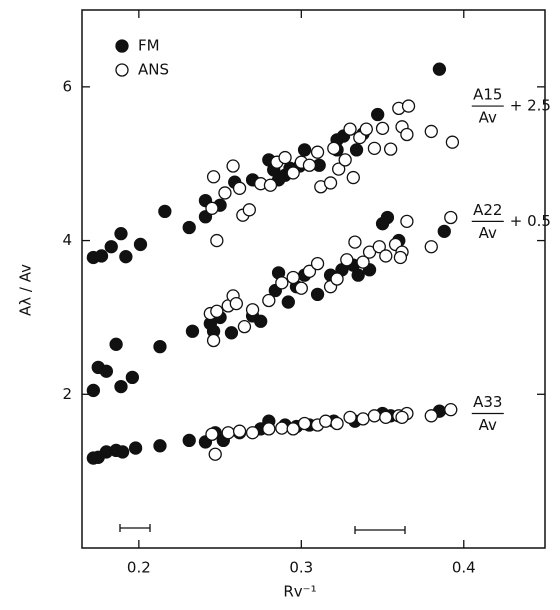  Describe the element at coordinates (530, 106) in the screenshot. I see `annotation-suffix: + 2.5` at that location.